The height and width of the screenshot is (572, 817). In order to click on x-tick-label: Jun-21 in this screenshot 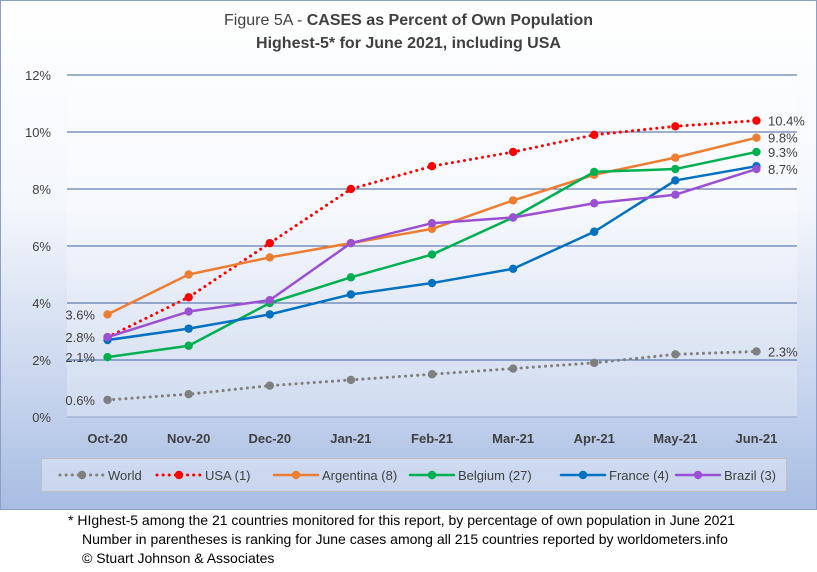, I will do `click(756, 438)`.